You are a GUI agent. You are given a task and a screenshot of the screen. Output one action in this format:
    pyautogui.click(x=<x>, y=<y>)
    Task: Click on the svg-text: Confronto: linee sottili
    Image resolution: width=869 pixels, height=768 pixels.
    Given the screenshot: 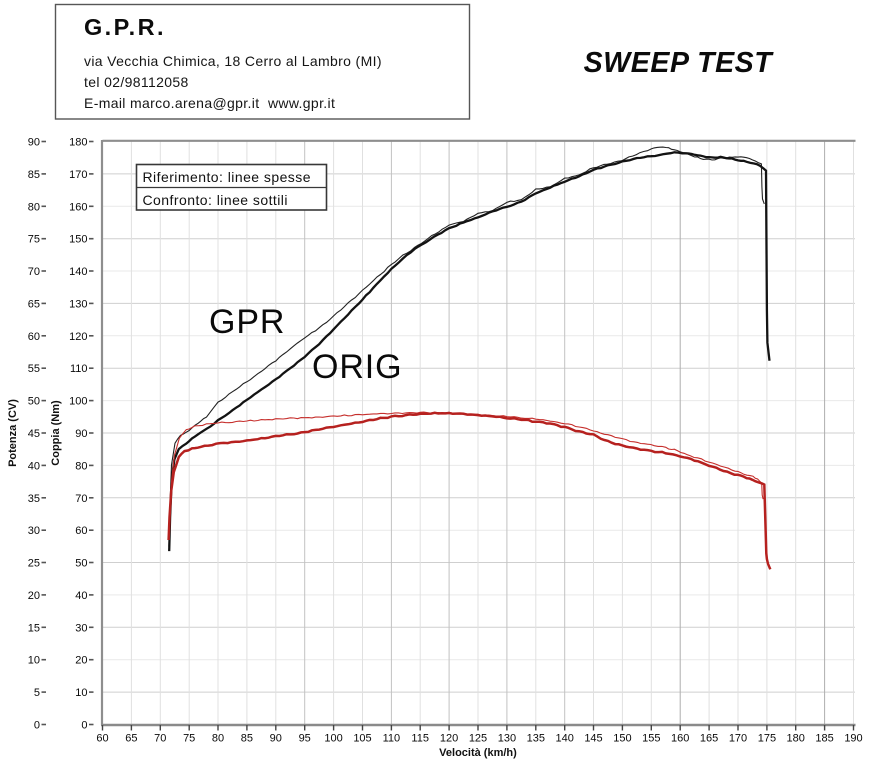 What is the action you would take?
    pyautogui.click(x=215, y=200)
    